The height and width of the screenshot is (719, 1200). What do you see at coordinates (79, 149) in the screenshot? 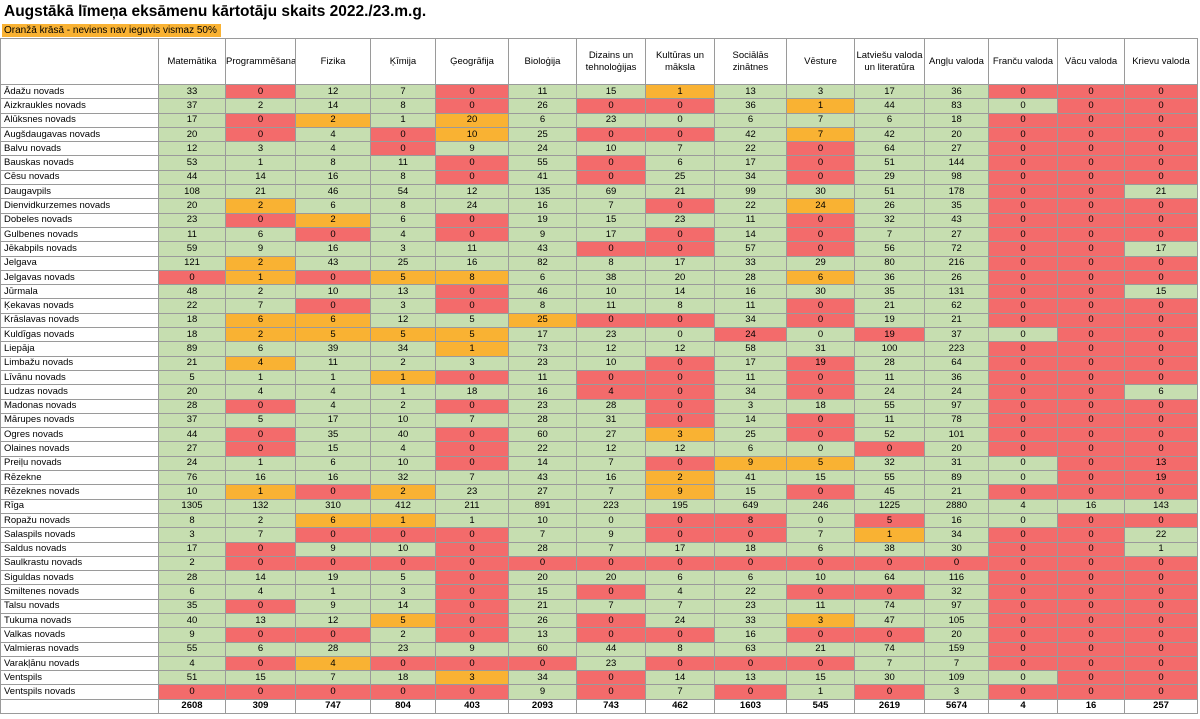
I see `row-label: Balvu novads` at bounding box center [79, 149].